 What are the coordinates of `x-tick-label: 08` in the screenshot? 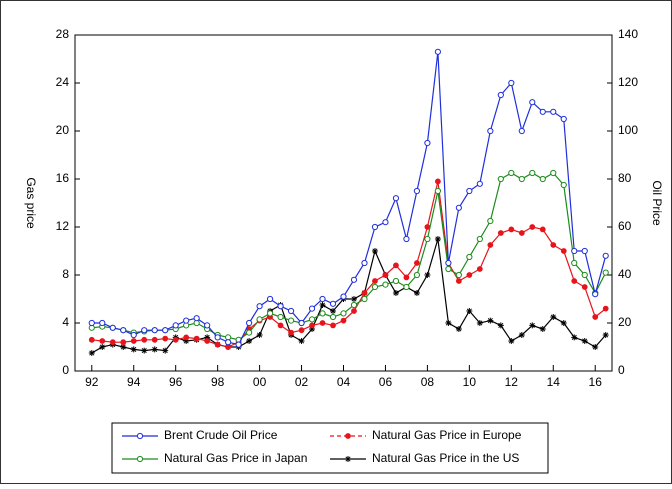 It's located at (428, 382).